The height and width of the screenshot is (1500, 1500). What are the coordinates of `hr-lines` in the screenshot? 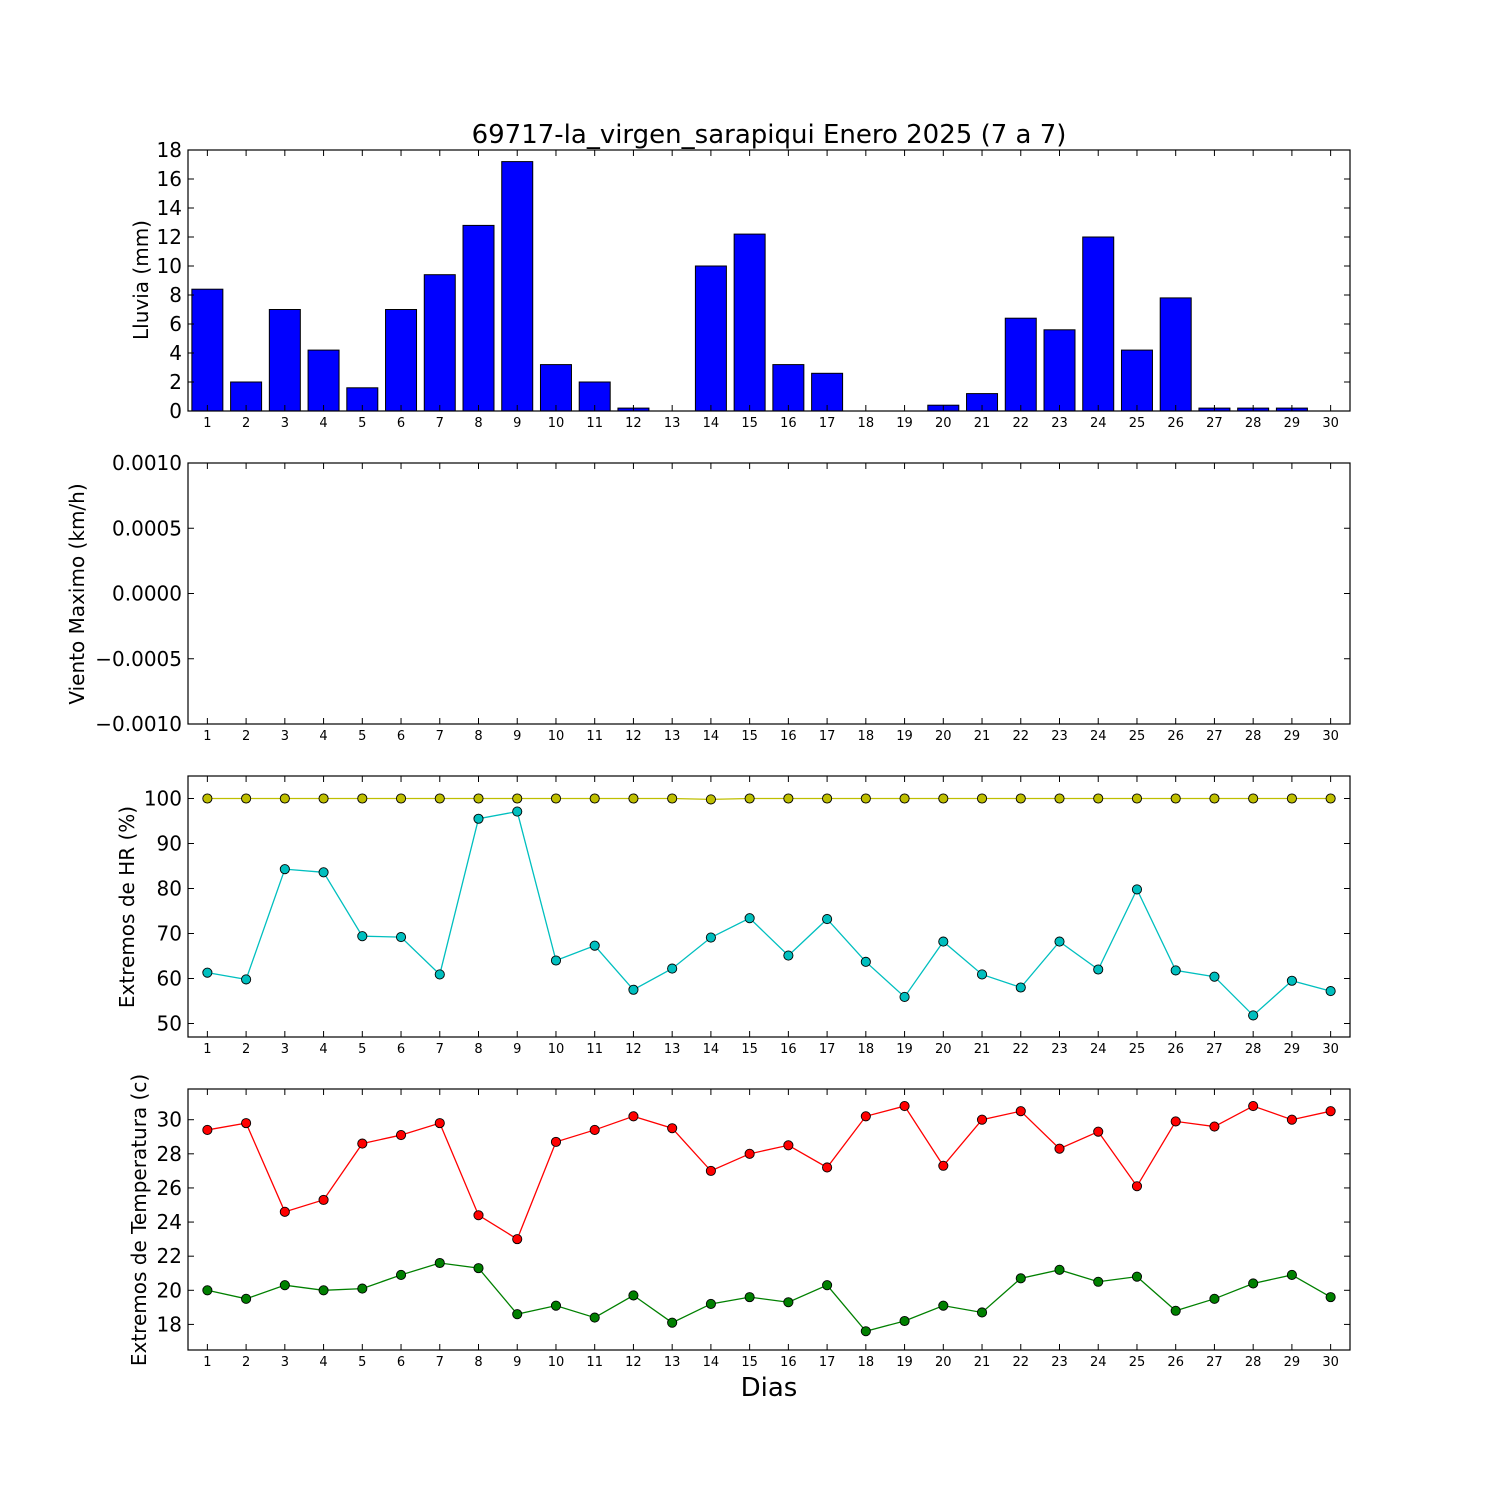 It's located at (769, 907).